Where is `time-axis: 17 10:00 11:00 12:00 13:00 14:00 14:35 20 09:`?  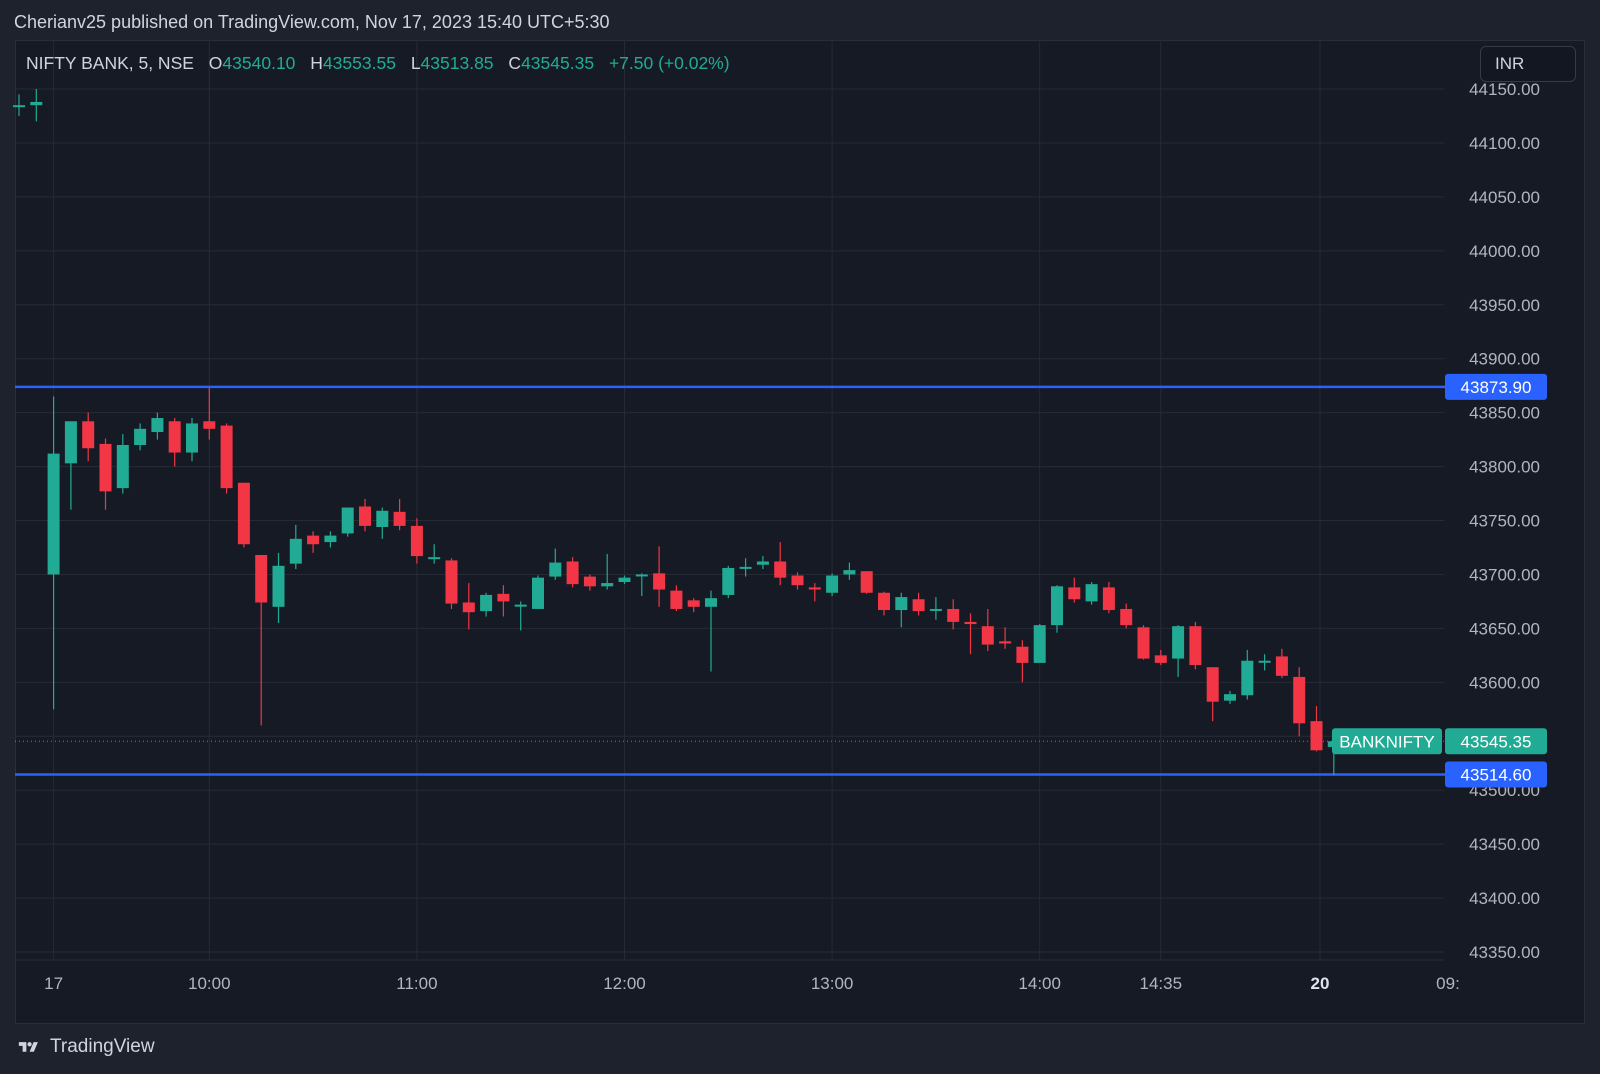 time-axis: 17 10:00 11:00 12:00 13:00 14:00 14:35 20 09: is located at coordinates (752, 983).